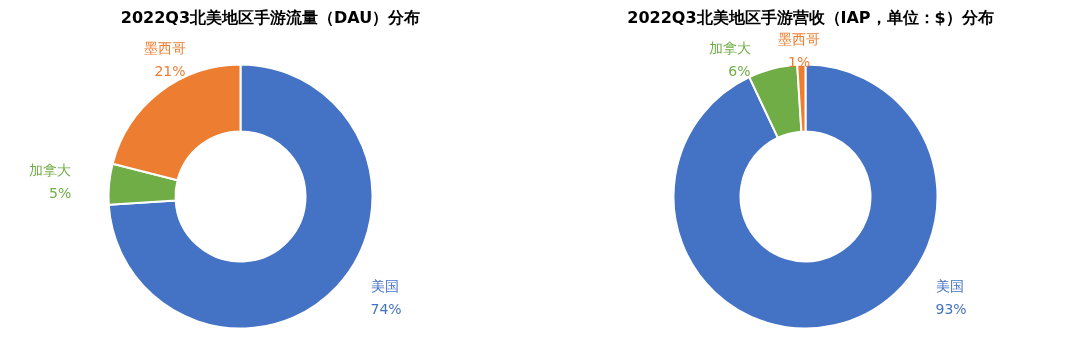 The image size is (1080, 362). What do you see at coordinates (810, 17) in the screenshot?
I see `chart-title: 2022Q3北美地区手游营收（IAP，单位：$）分布` at bounding box center [810, 17].